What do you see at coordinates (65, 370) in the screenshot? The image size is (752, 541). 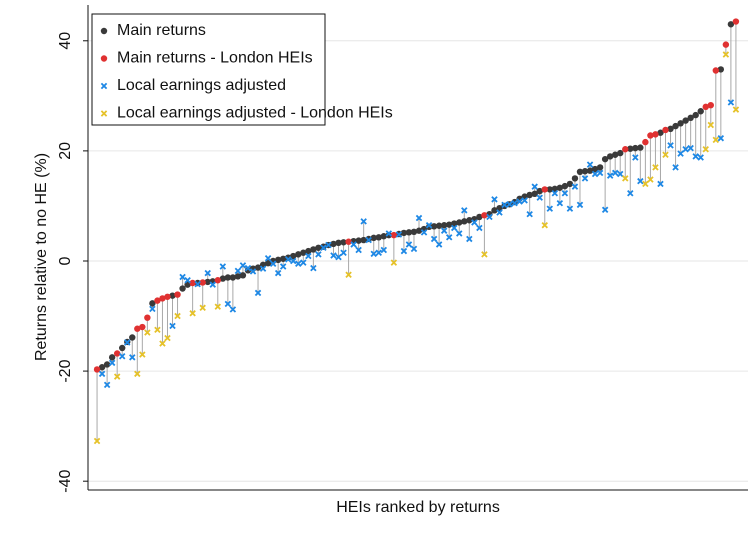 I see `y-tick-label: -20` at bounding box center [65, 370].